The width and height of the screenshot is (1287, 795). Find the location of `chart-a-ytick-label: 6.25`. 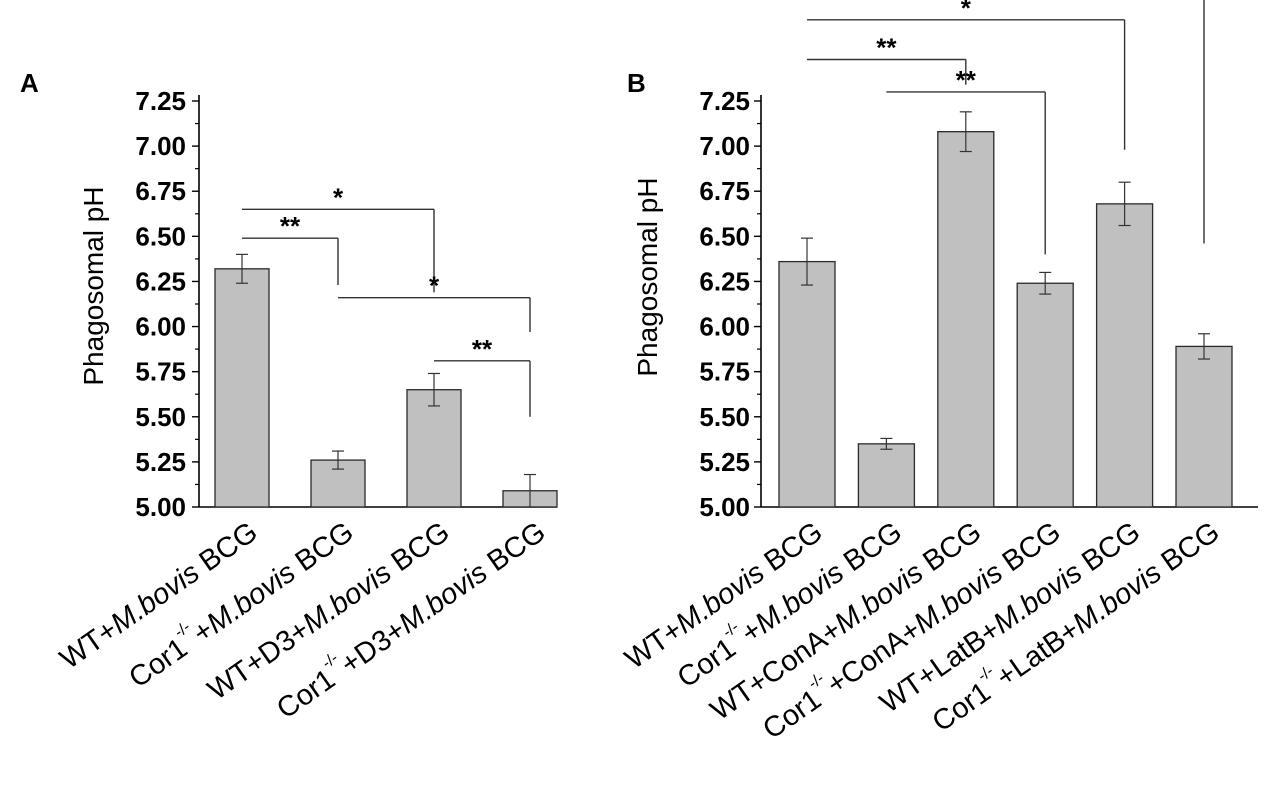

chart-a-ytick-label: 6.25 is located at coordinates (160, 281).